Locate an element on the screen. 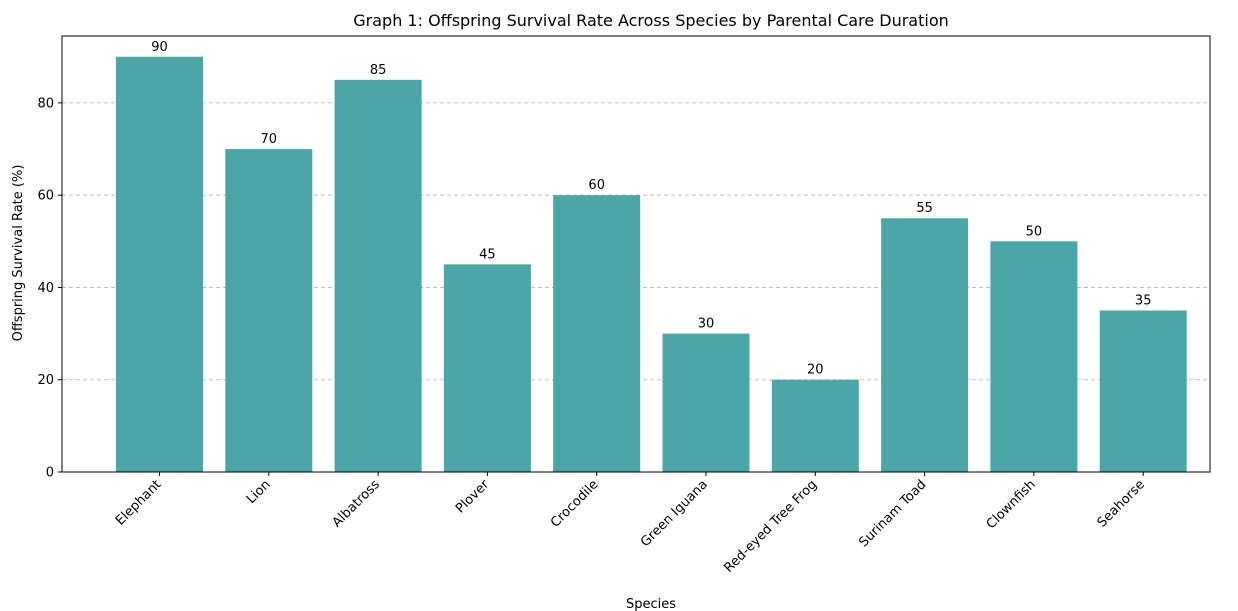 This screenshot has height=611, width=1238. bar-value-label: 50 is located at coordinates (1034, 231).